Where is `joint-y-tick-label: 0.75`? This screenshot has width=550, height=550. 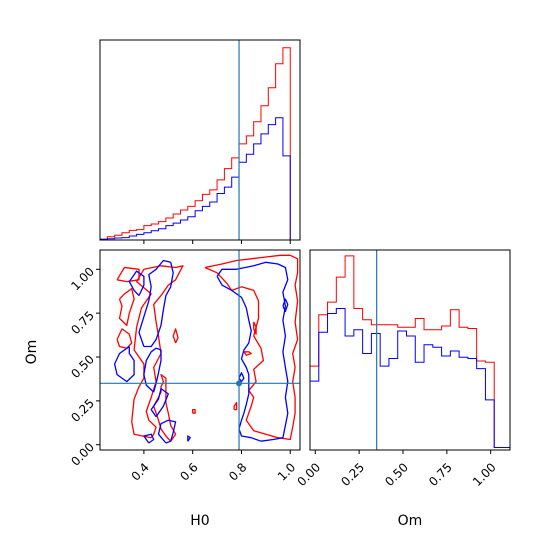 joint-y-tick-label: 0.75 is located at coordinates (82, 322).